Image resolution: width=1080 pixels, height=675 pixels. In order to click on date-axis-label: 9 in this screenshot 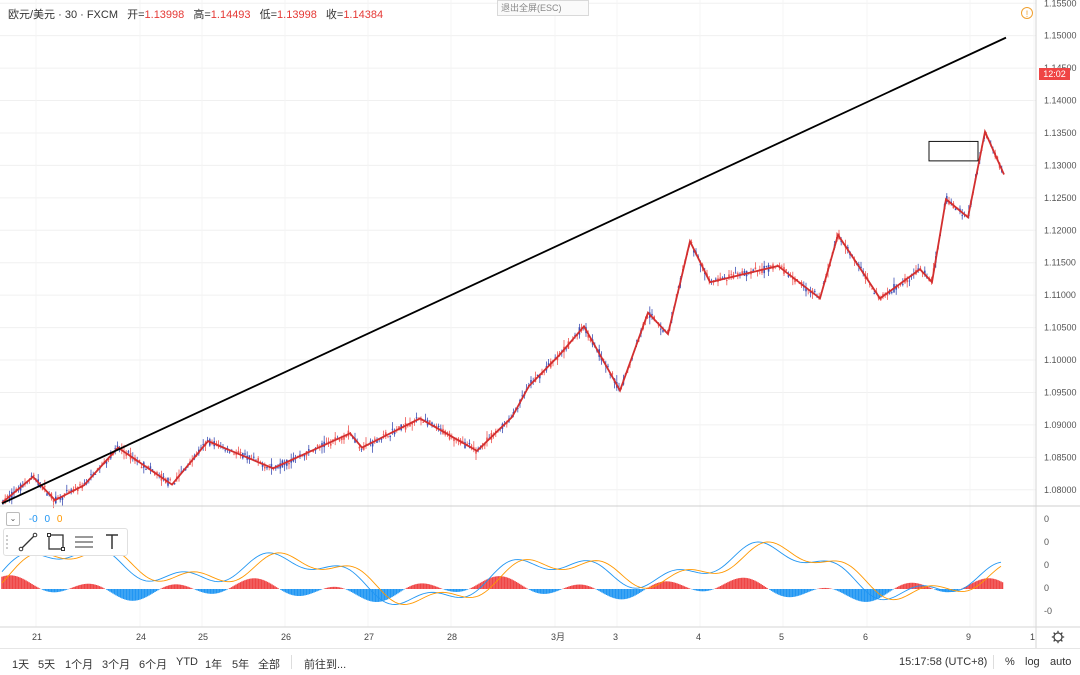, I will do `click(968, 637)`.